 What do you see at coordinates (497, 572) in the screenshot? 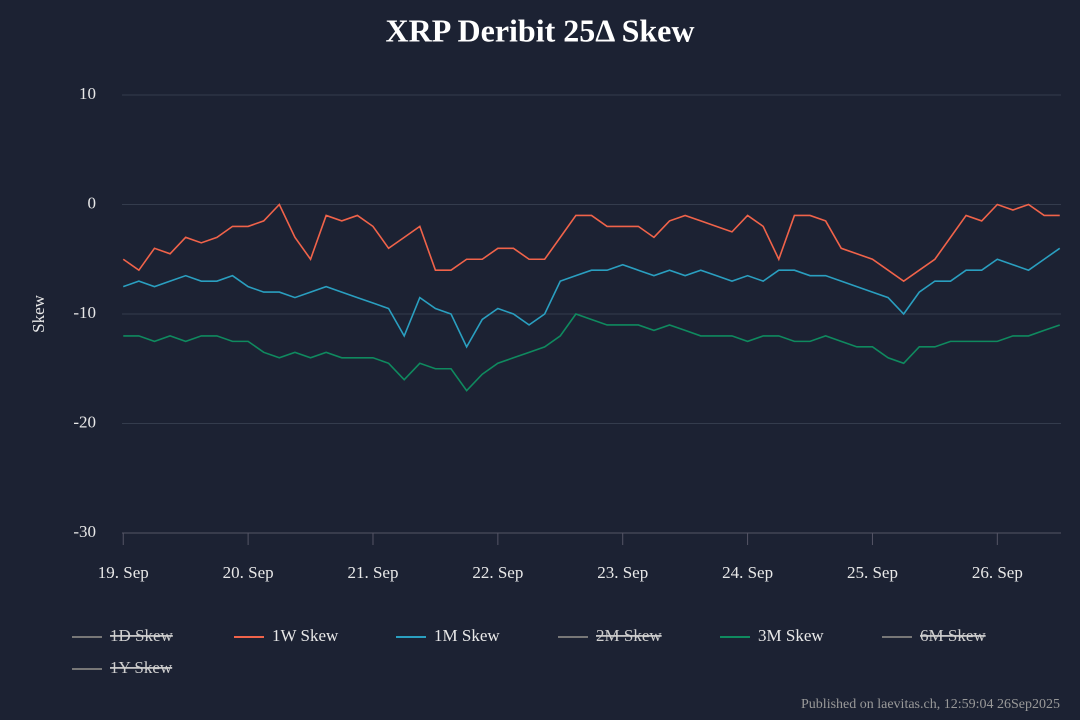
I see `x-tick-label: 22. Sep` at bounding box center [497, 572].